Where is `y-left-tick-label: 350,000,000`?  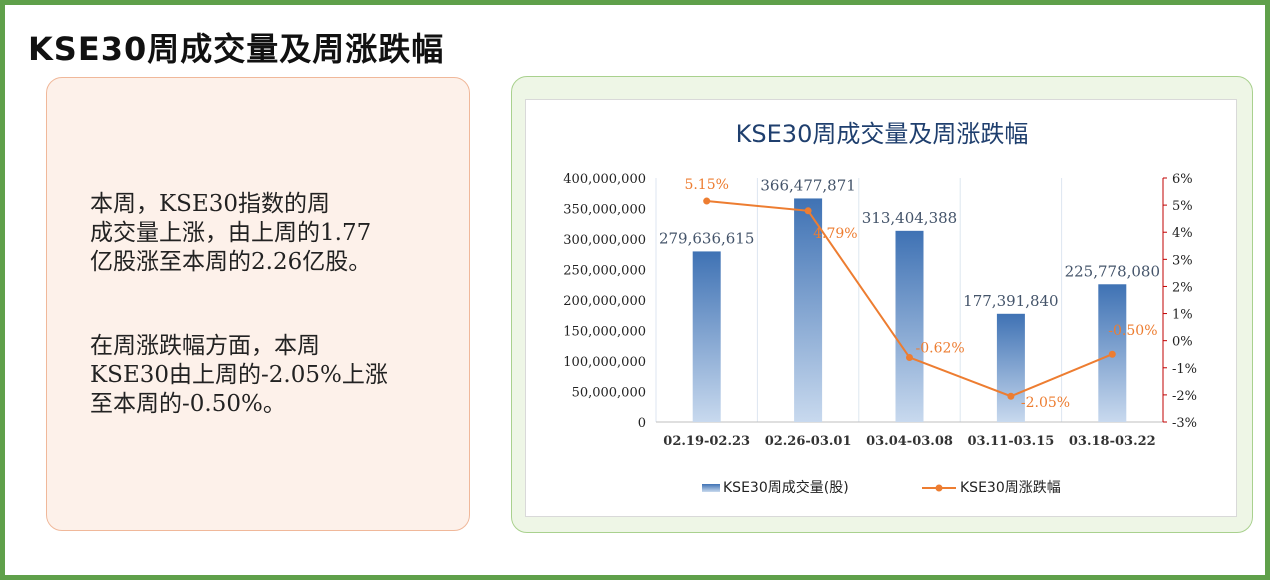
y-left-tick-label: 350,000,000 is located at coordinates (604, 210).